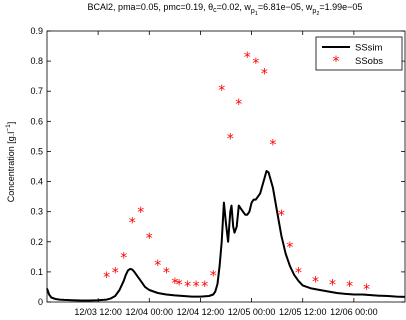  What do you see at coordinates (354, 312) in the screenshot?
I see `x-tick-label: 12/06 00:00` at bounding box center [354, 312].